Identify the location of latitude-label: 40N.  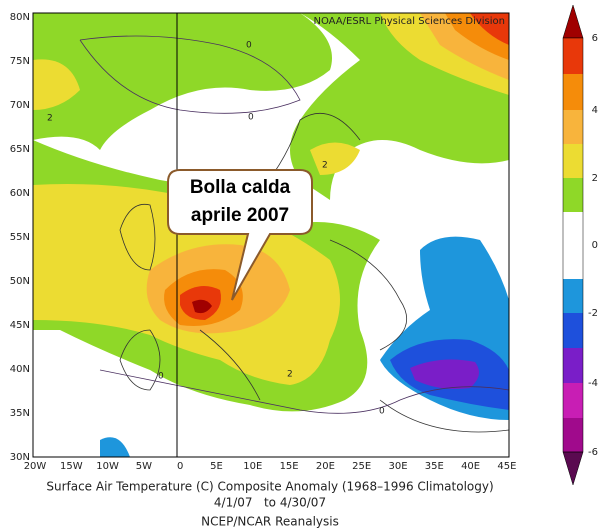
(20, 369).